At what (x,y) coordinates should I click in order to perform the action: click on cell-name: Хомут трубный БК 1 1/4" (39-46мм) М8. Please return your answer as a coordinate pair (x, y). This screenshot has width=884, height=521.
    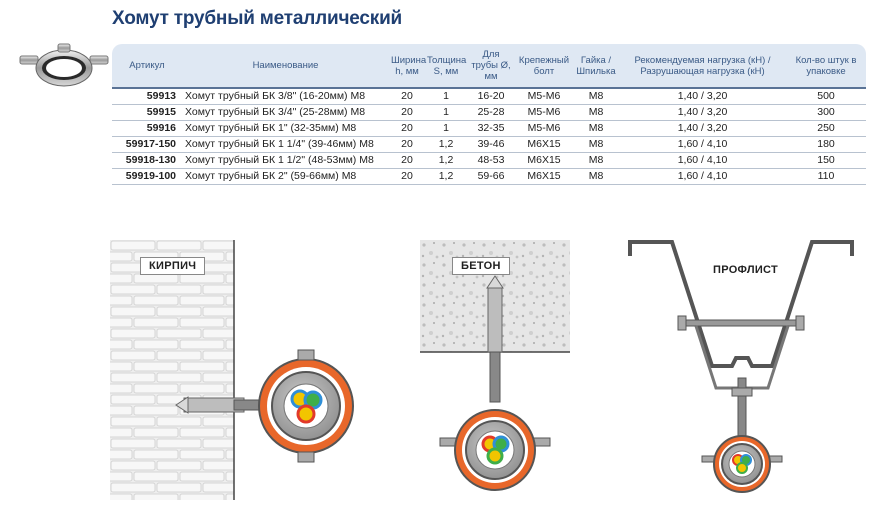
    Looking at the image, I should click on (285, 144).